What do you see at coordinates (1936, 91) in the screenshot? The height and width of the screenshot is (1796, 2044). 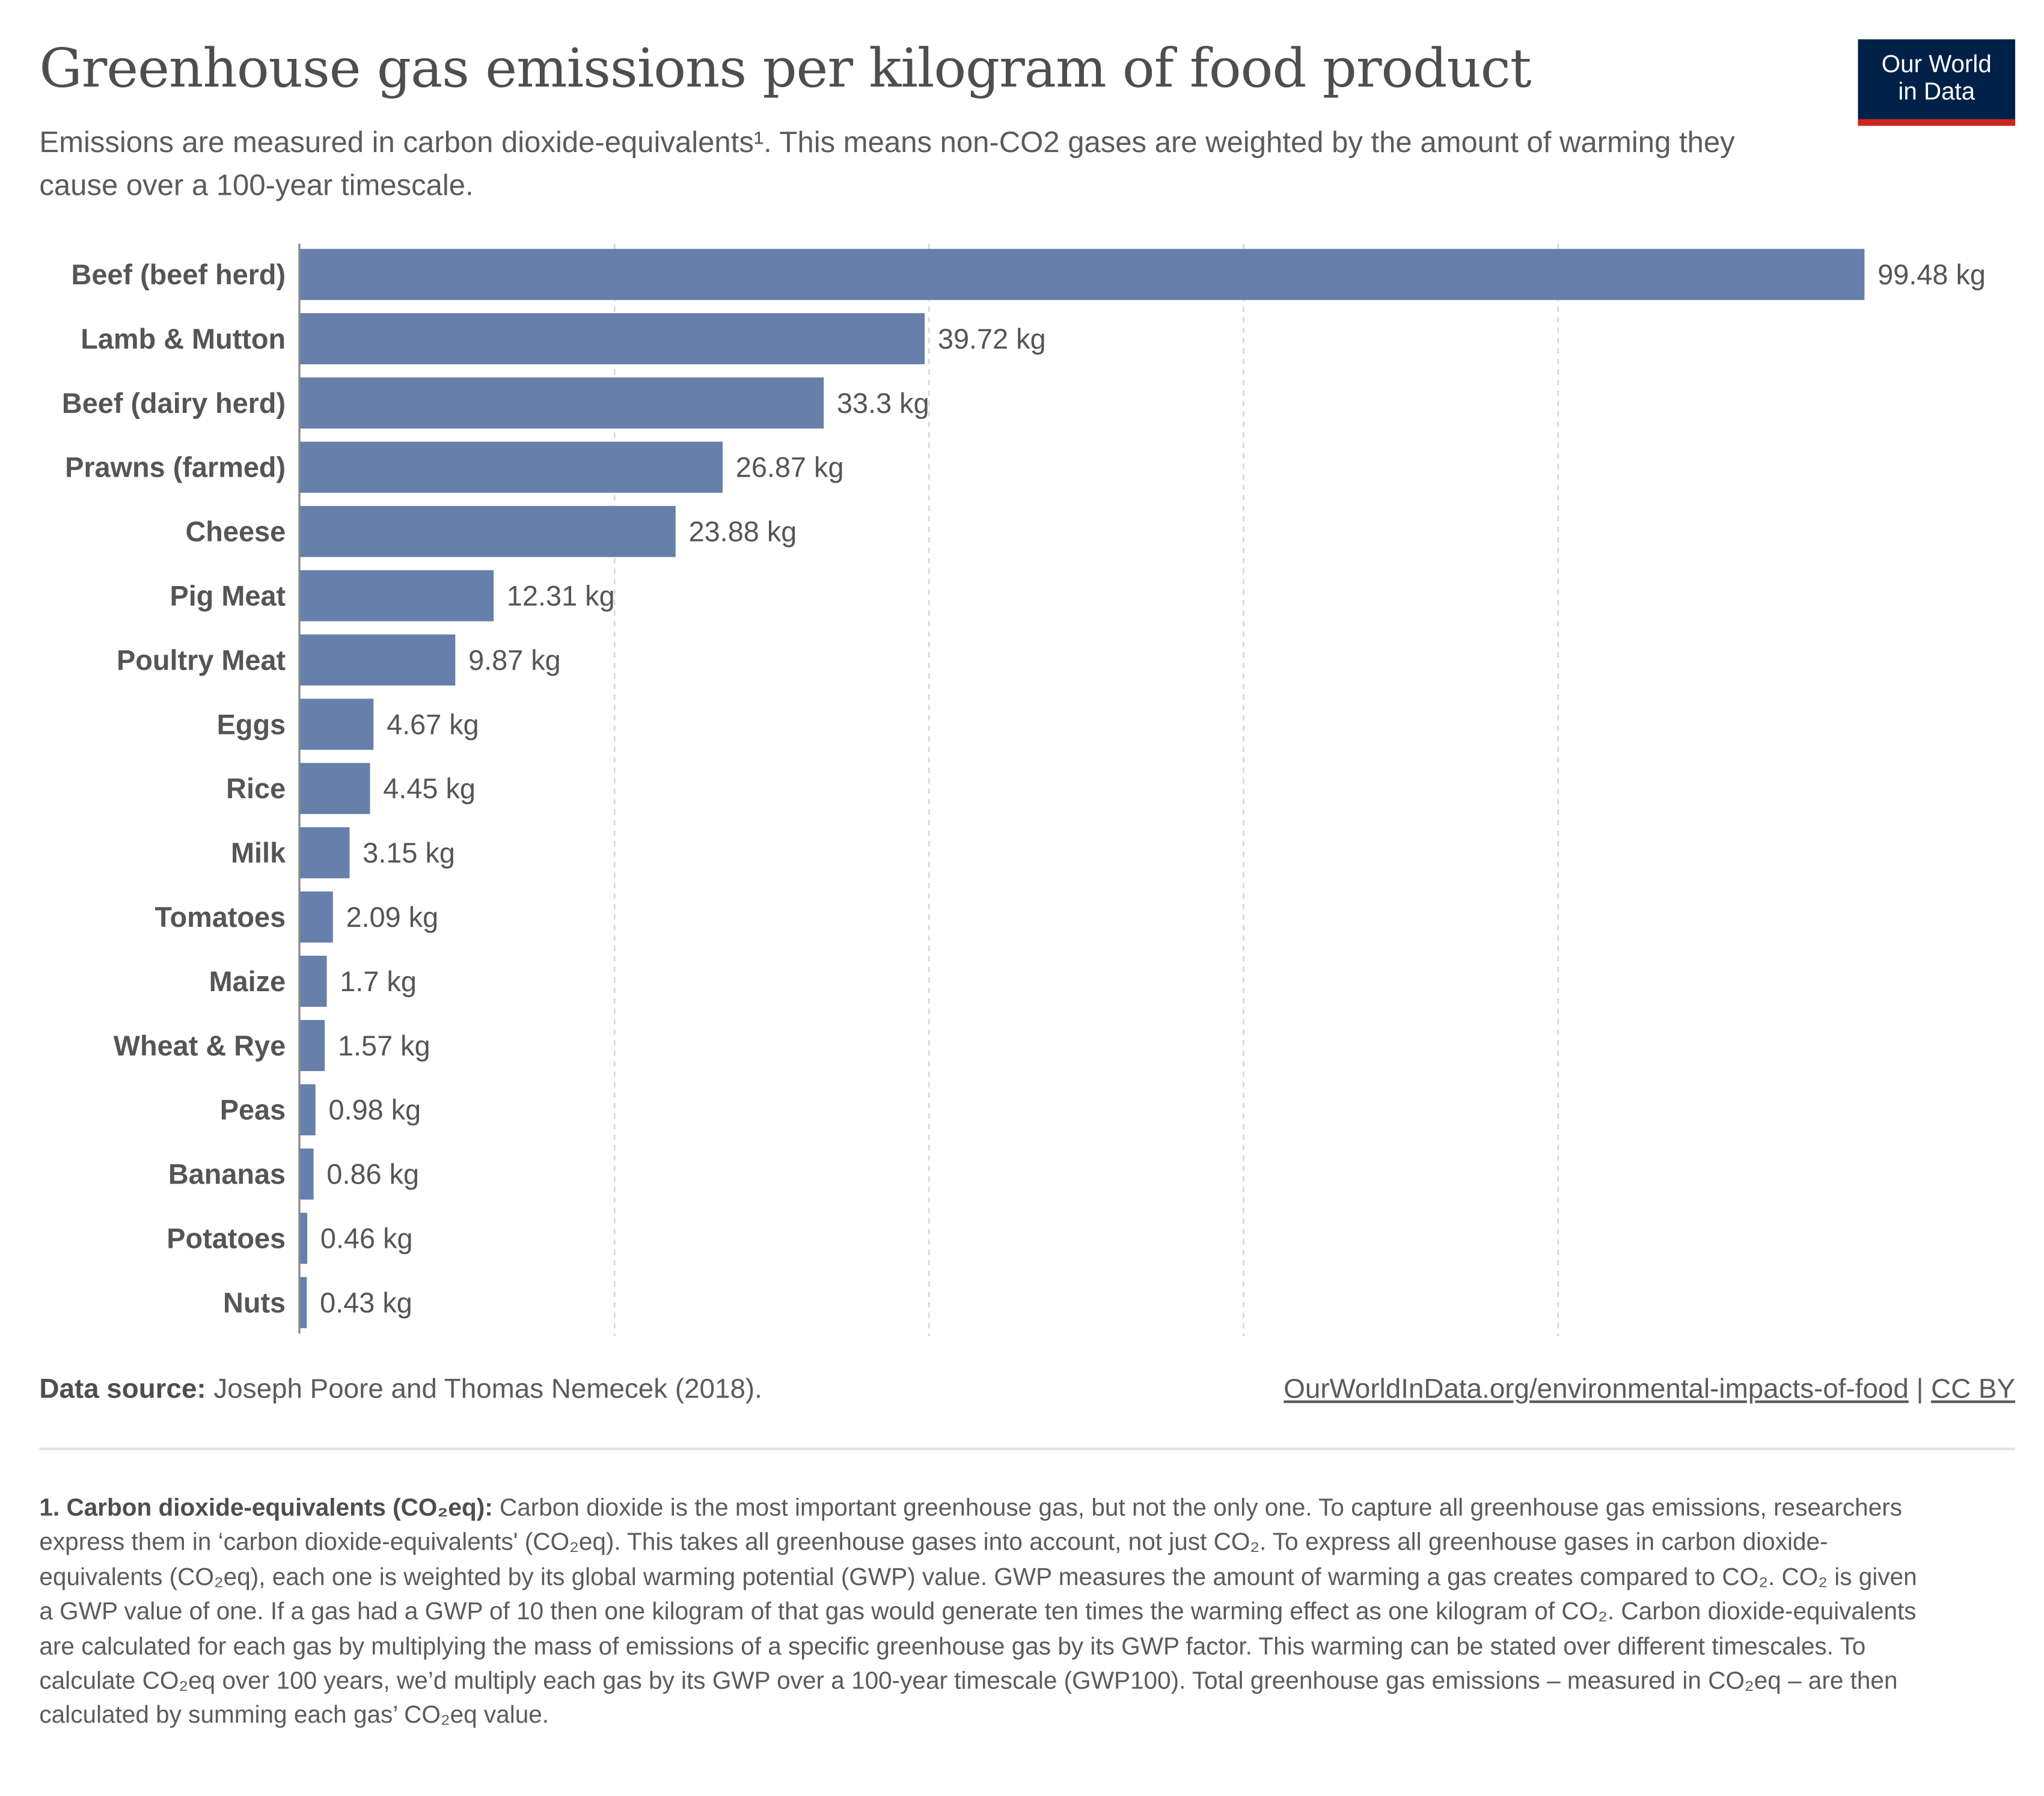 I see `logo-line-2: in Data` at bounding box center [1936, 91].